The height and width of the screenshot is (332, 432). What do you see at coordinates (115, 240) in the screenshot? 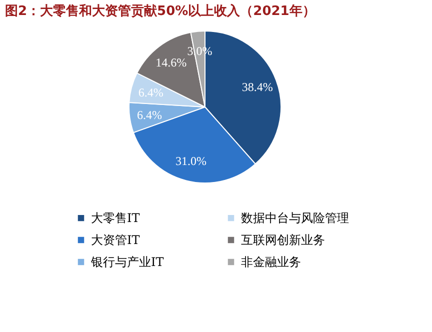
I see `legend-label: 大资管IT` at bounding box center [115, 240].